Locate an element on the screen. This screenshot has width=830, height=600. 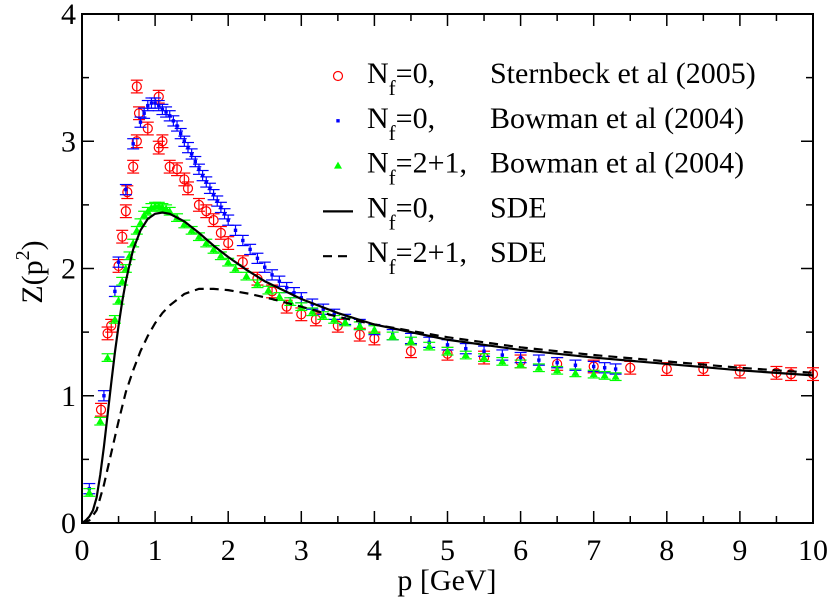
legend-label: Nf=0, is located at coordinates (401, 123).